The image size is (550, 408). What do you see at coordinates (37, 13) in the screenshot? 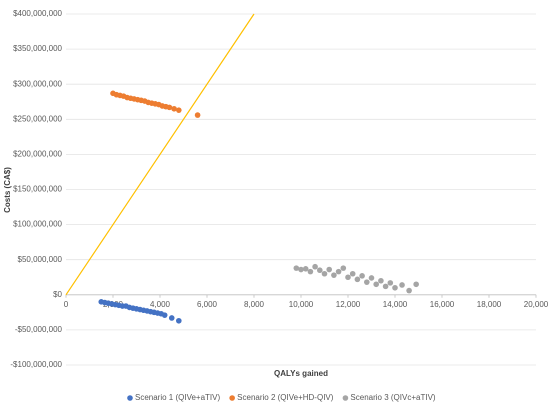
I see `y-tick-label: $400,000,000` at bounding box center [37, 13].